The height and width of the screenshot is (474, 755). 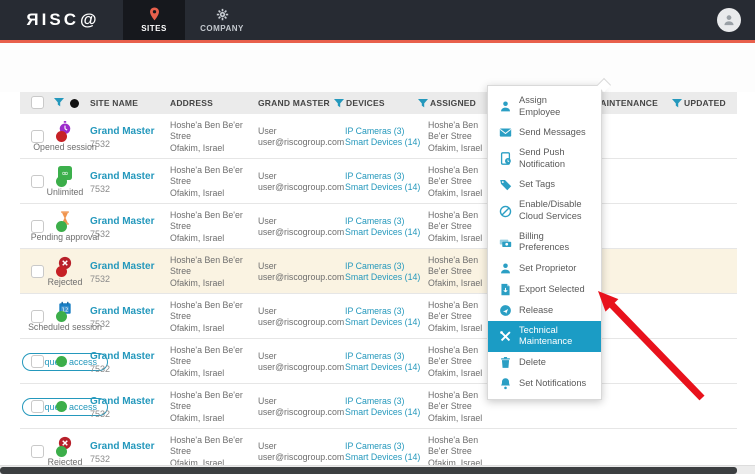 What do you see at coordinates (423, 103) in the screenshot?
I see `assigned-filter-funnel-icon` at bounding box center [423, 103].